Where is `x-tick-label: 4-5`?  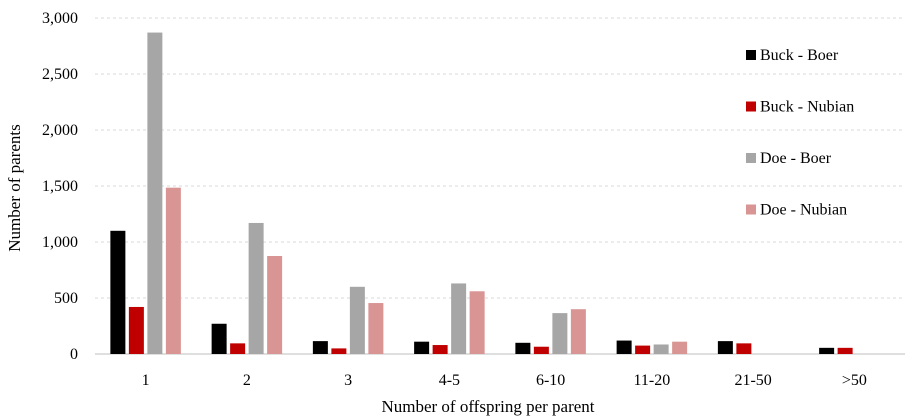
x-tick-label: 4-5 is located at coordinates (449, 380).